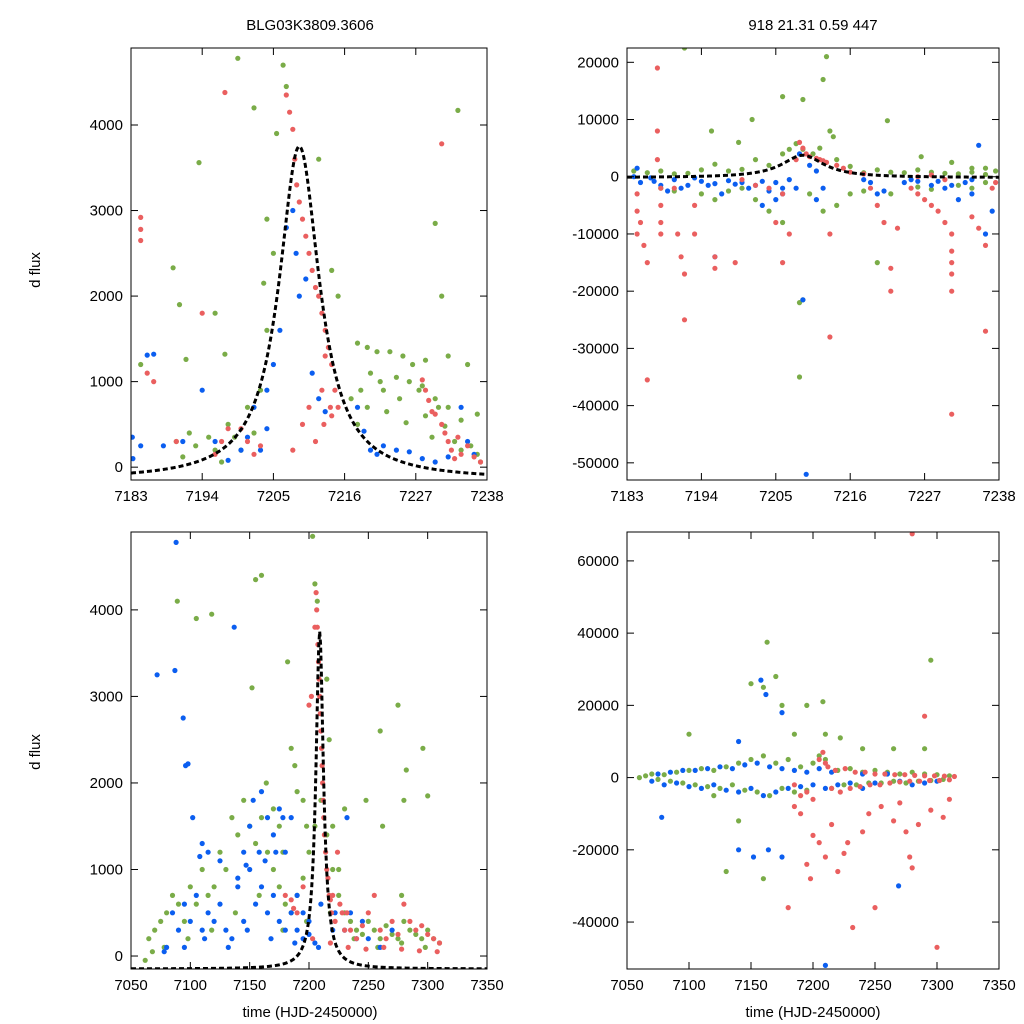  What do you see at coordinates (598, 120) in the screenshot?
I see `y-tick-label: 10000` at bounding box center [598, 120].